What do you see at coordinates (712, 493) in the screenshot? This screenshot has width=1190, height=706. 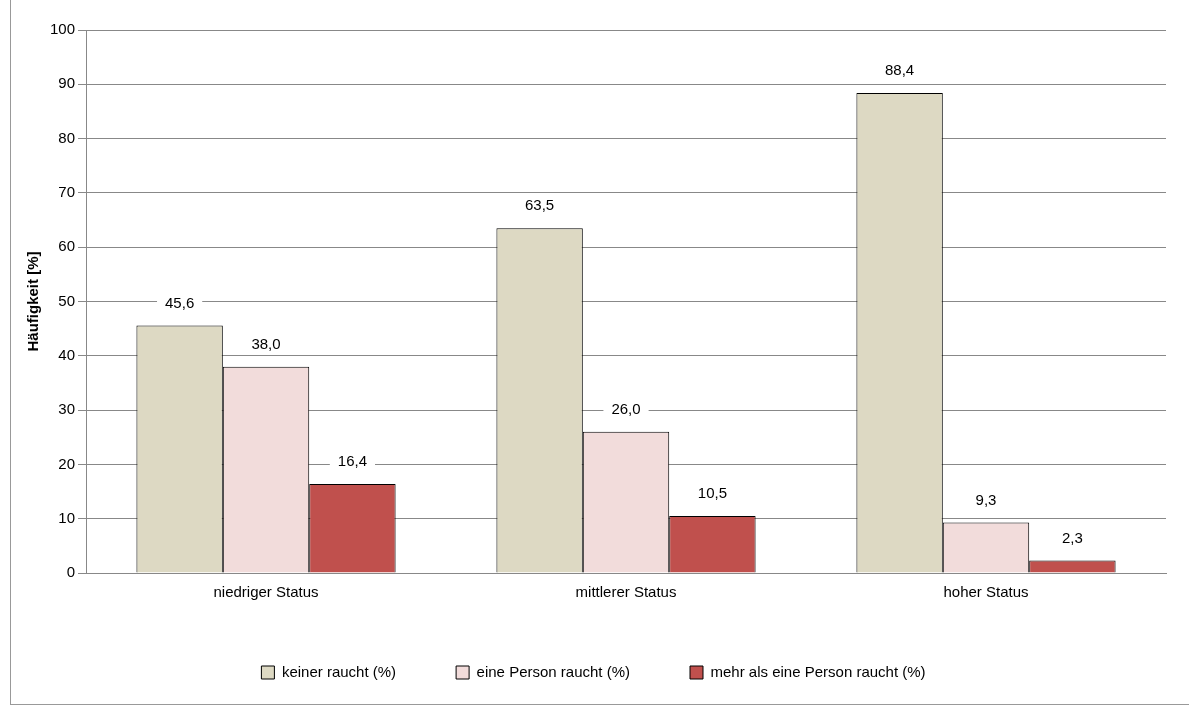 I see `data-label: 10,5` at bounding box center [712, 493].